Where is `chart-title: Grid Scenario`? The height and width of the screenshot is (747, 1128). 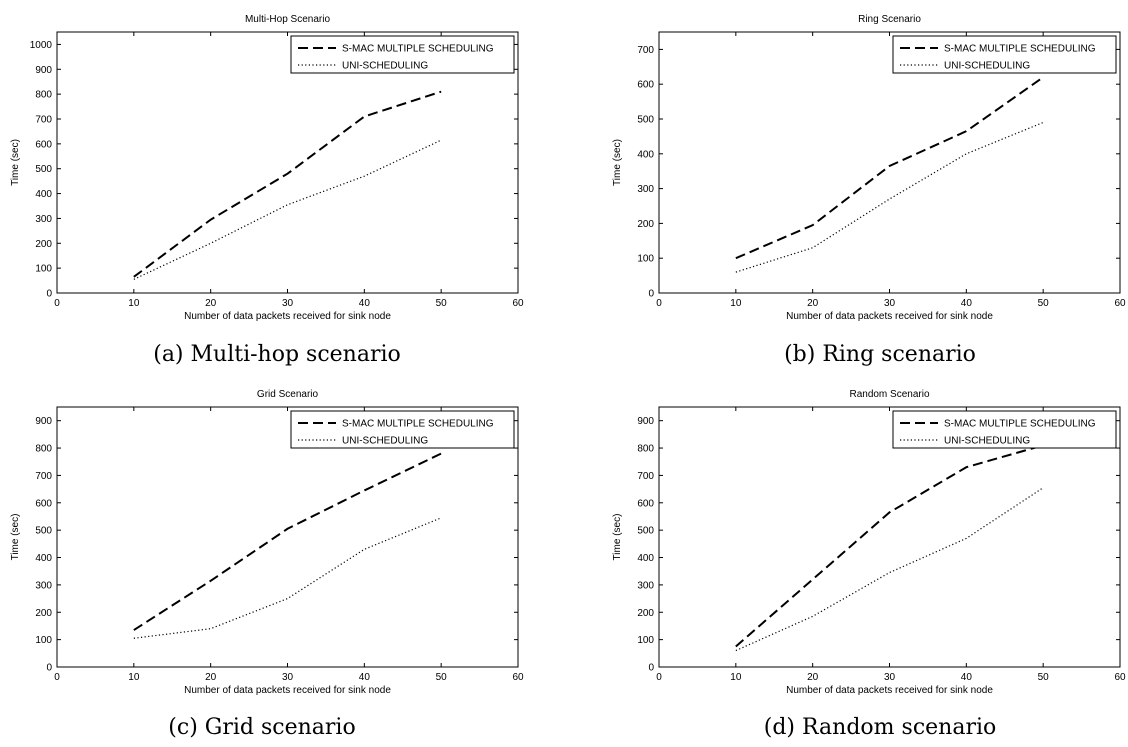 chart-title: Grid Scenario is located at coordinates (288, 394).